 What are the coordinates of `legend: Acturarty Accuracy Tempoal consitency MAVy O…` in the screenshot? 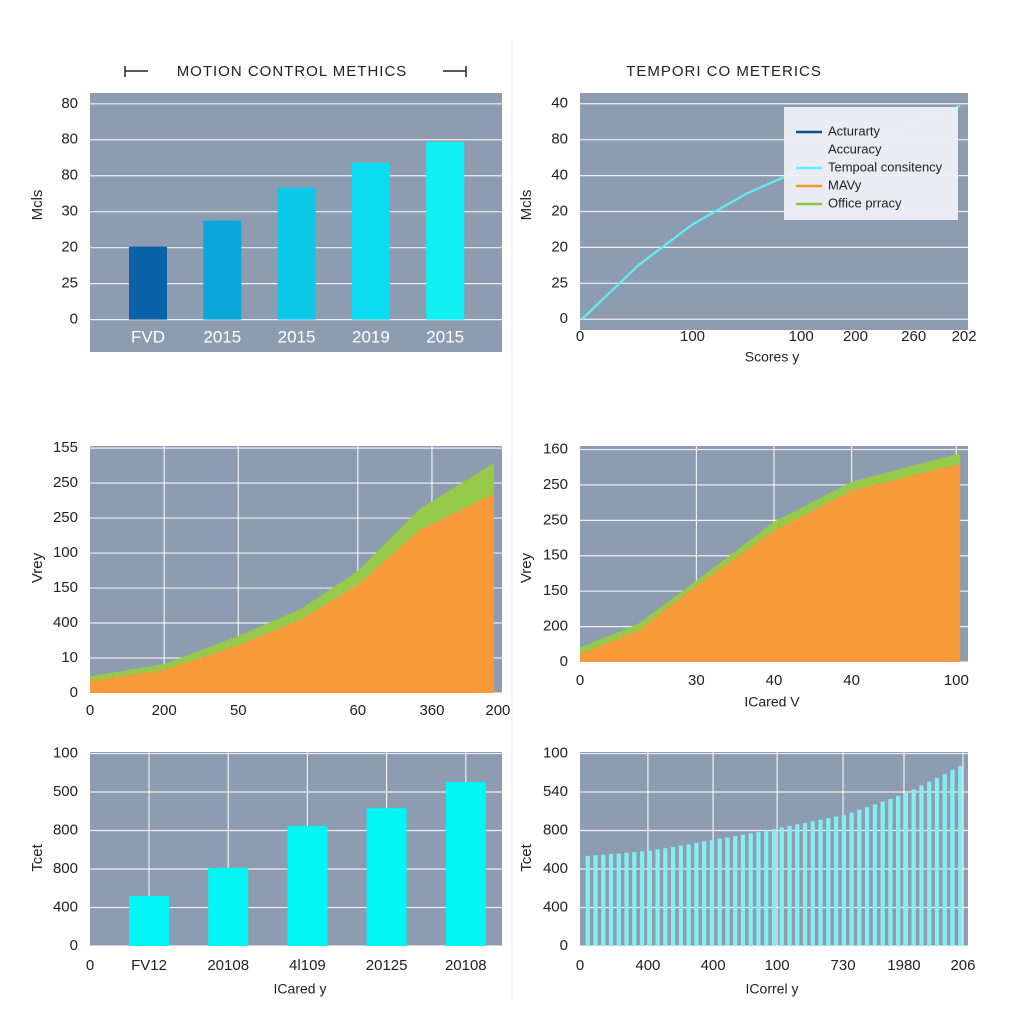 It's located at (871, 163).